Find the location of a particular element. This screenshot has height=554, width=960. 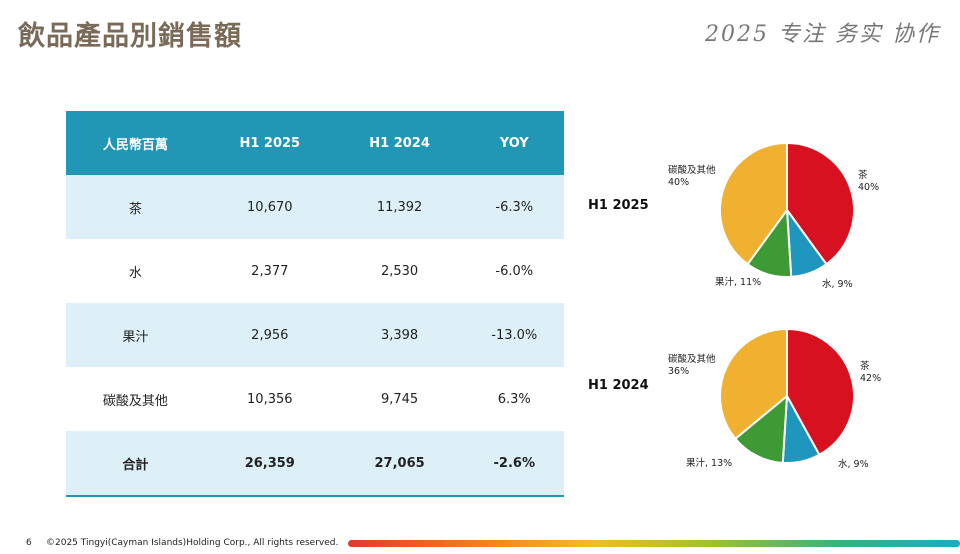

row-category: 碳酸及其他 is located at coordinates (135, 399).